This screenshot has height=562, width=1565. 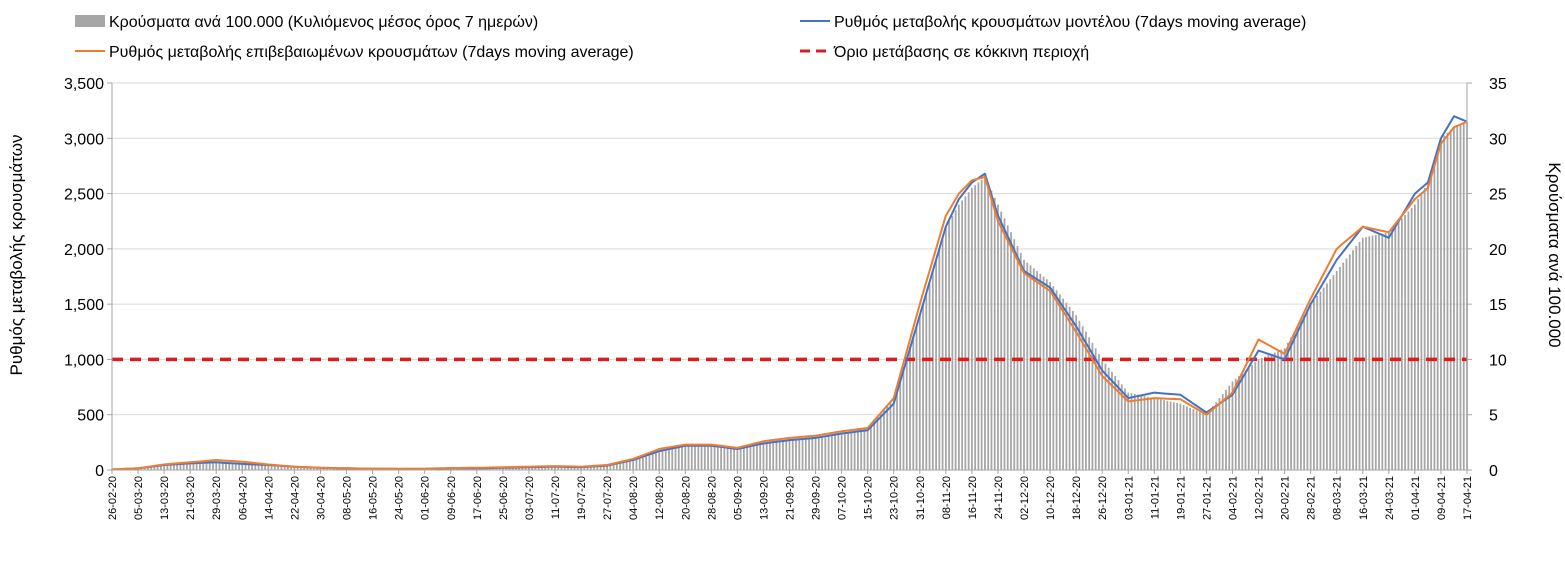 What do you see at coordinates (1498, 250) in the screenshot?
I see `y-tick-right: 20` at bounding box center [1498, 250].